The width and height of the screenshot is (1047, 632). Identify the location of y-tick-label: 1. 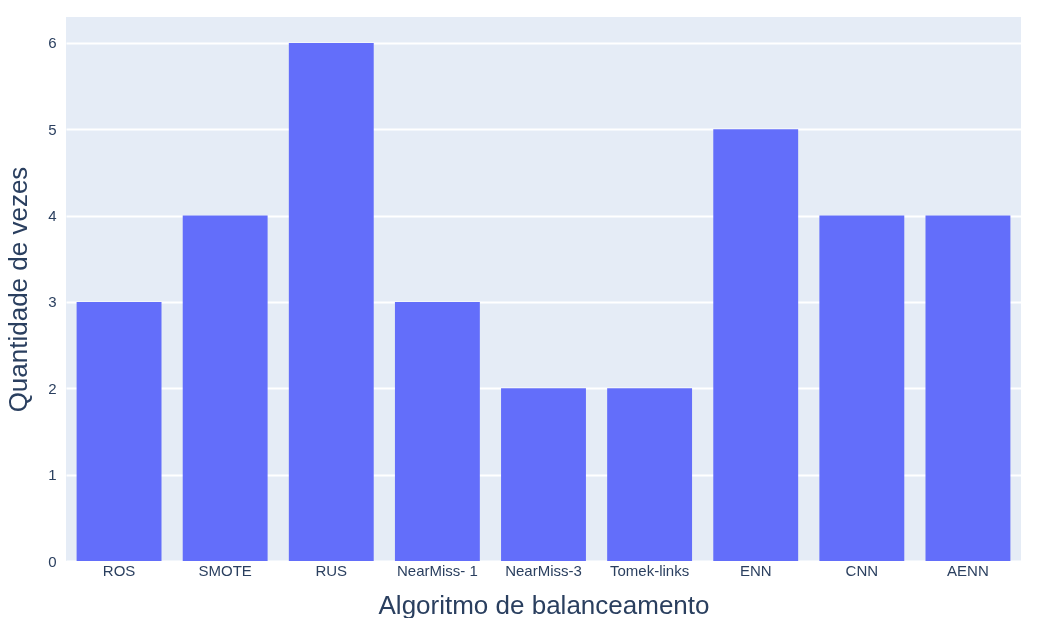
(52, 475).